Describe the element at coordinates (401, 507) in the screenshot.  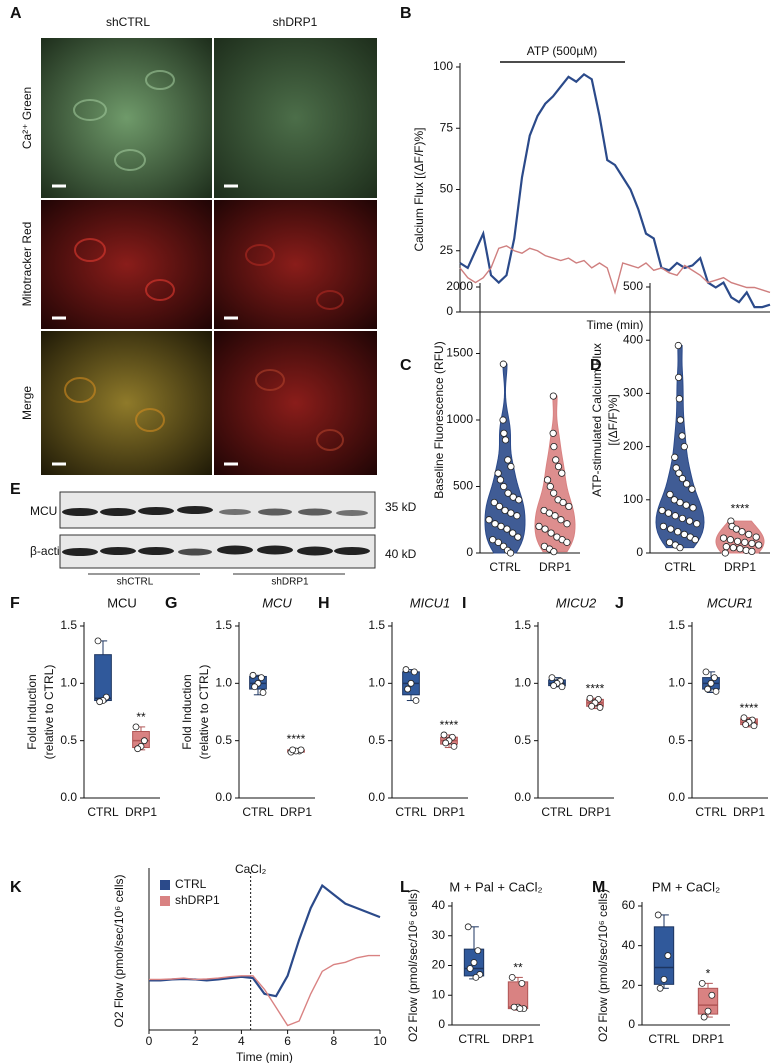
I see `size-label: 35 kD` at that location.